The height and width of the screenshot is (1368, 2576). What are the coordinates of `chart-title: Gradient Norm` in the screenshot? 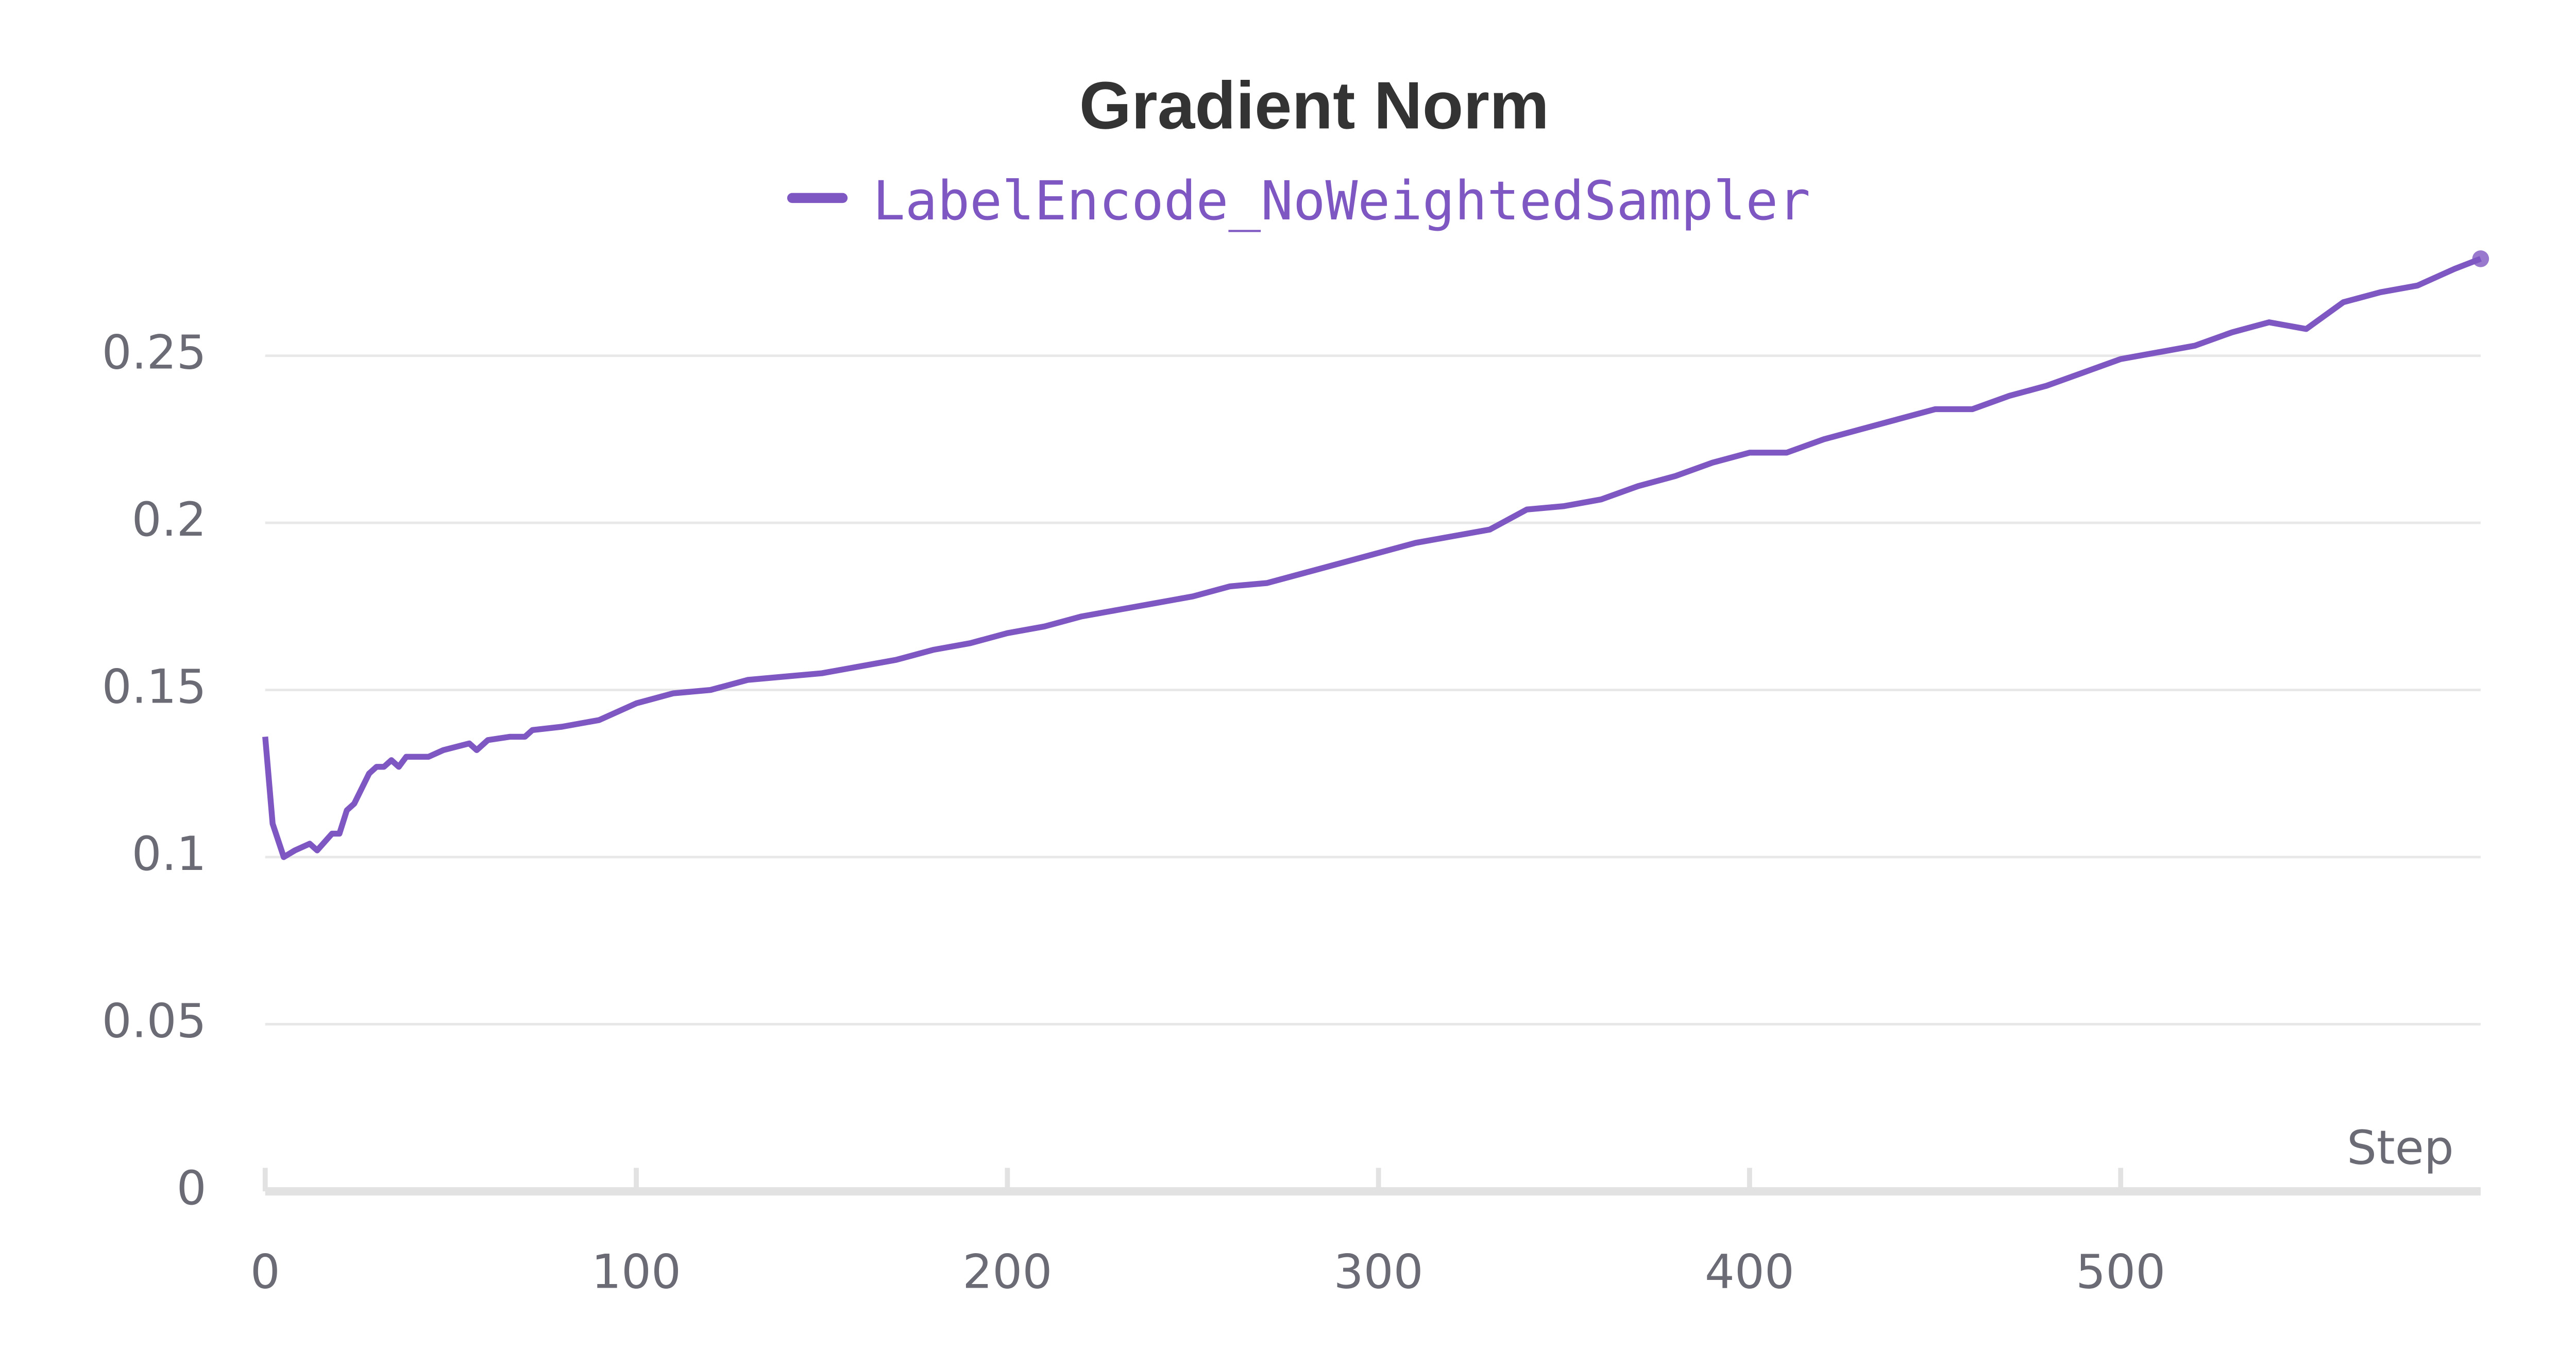 It's located at (1314, 105).